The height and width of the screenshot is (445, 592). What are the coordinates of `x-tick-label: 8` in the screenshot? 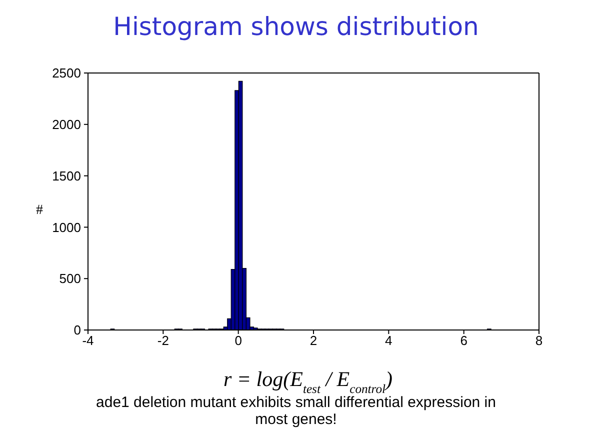 It's located at (539, 340).